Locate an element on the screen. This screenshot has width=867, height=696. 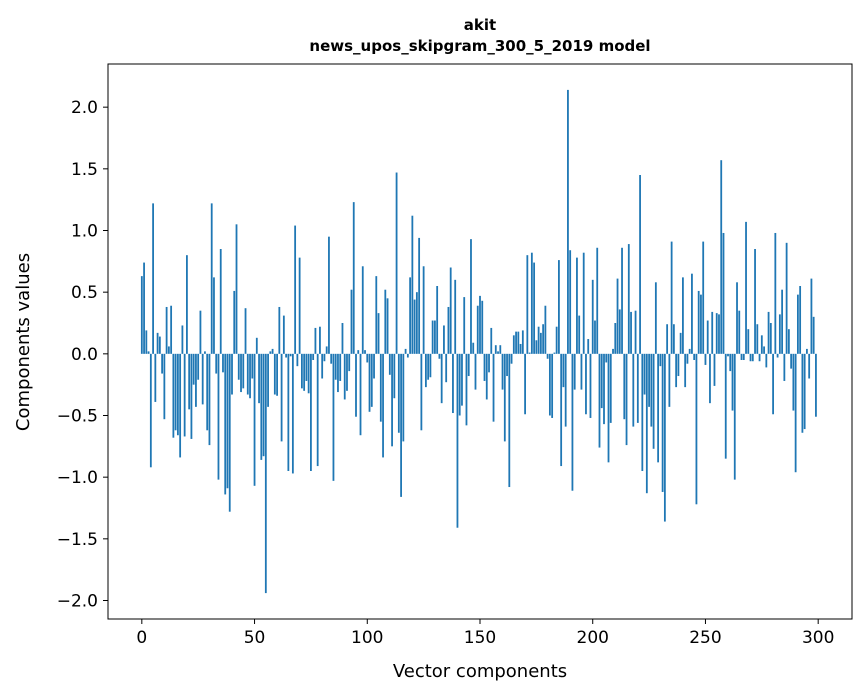
y-axis-label: Components values is located at coordinates (23, 342).